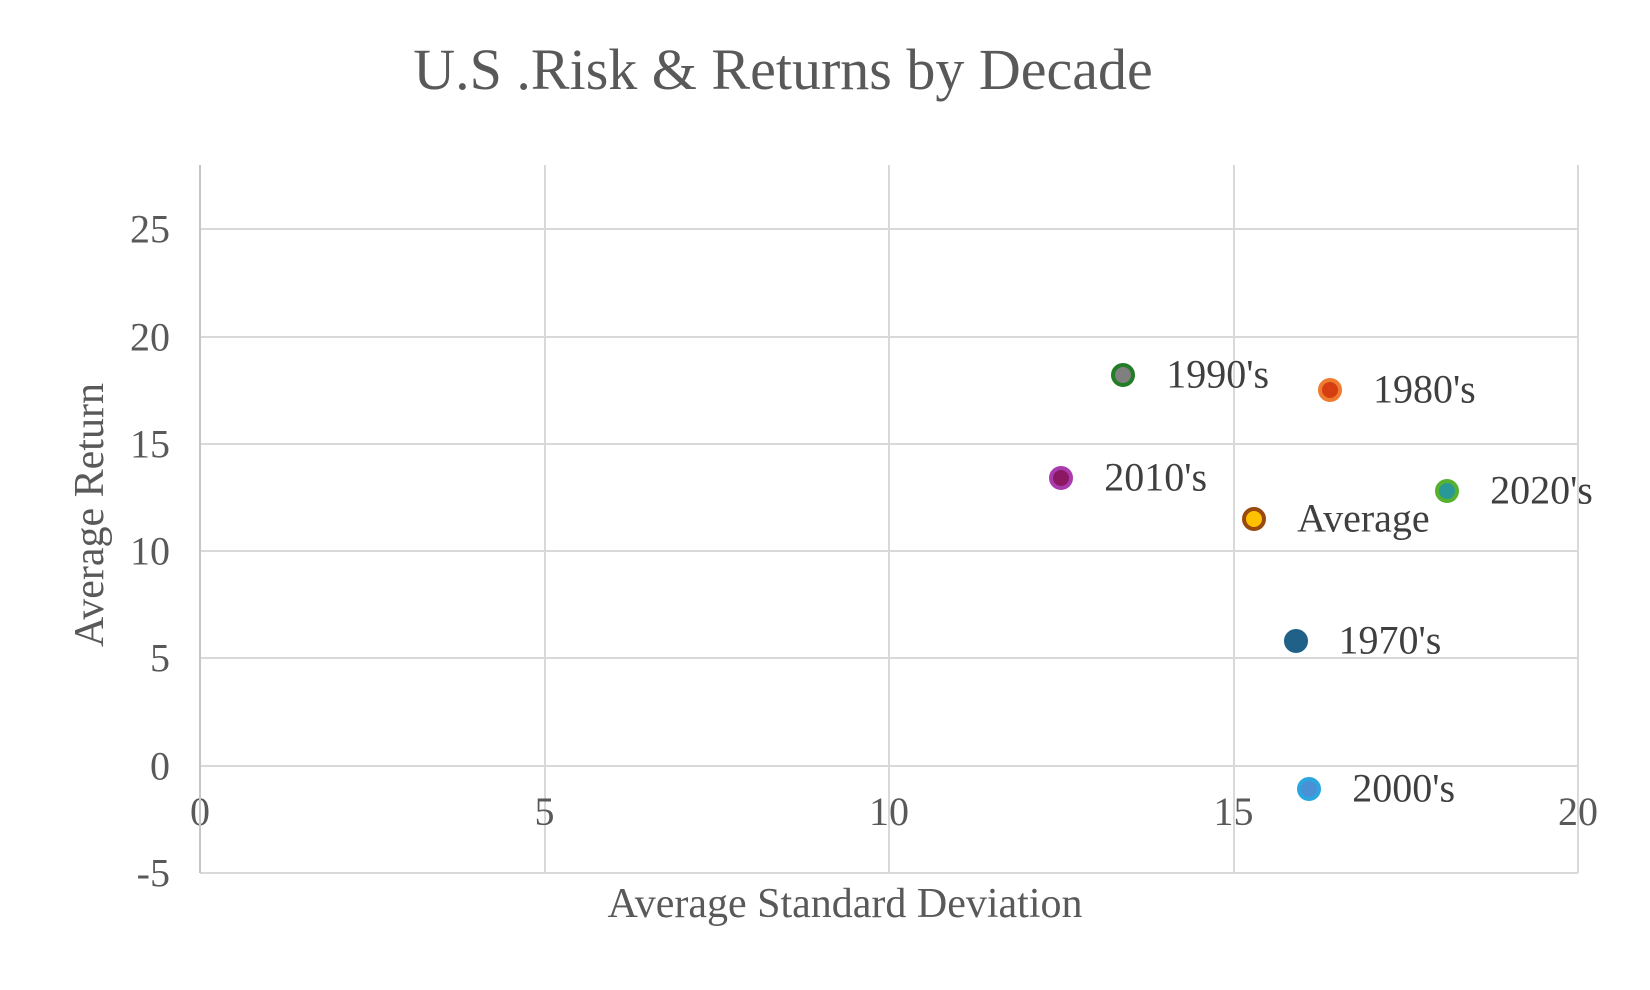  I want to click on data-point-label: 2000's, so click(1404, 788).